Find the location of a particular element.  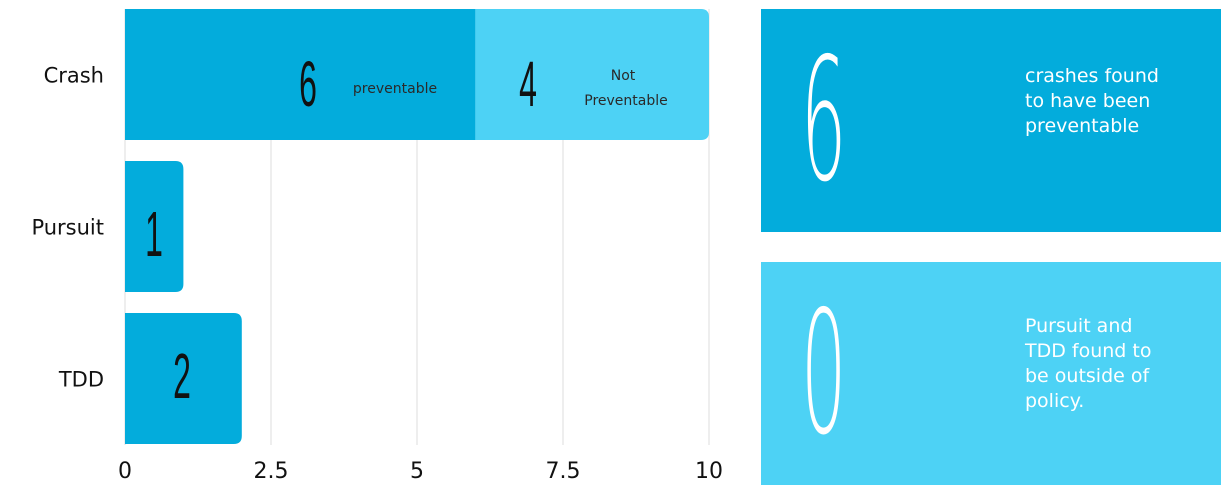

crash-not-preventable-label: Not is located at coordinates (623, 76).